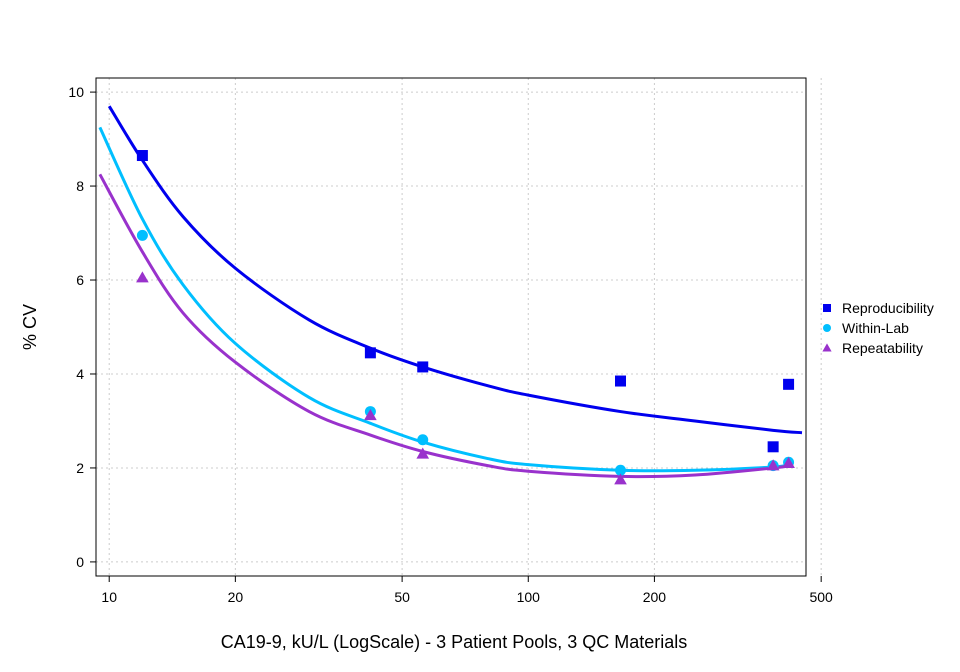 The height and width of the screenshot is (672, 960). What do you see at coordinates (827, 308) in the screenshot?
I see `legend-marker-reproducibility` at bounding box center [827, 308].